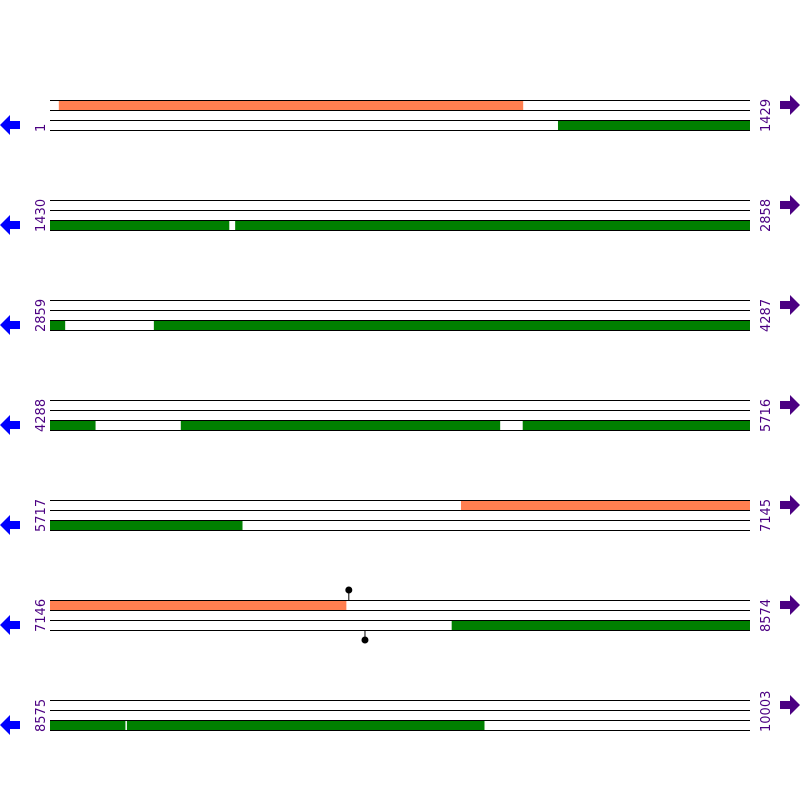 The height and width of the screenshot is (804, 800). What do you see at coordinates (766, 215) in the screenshot?
I see `end-label: 2858` at bounding box center [766, 215].